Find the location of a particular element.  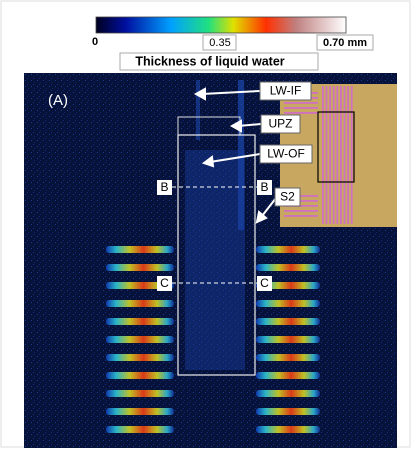

annotation: LW-OF is located at coordinates (286, 154).